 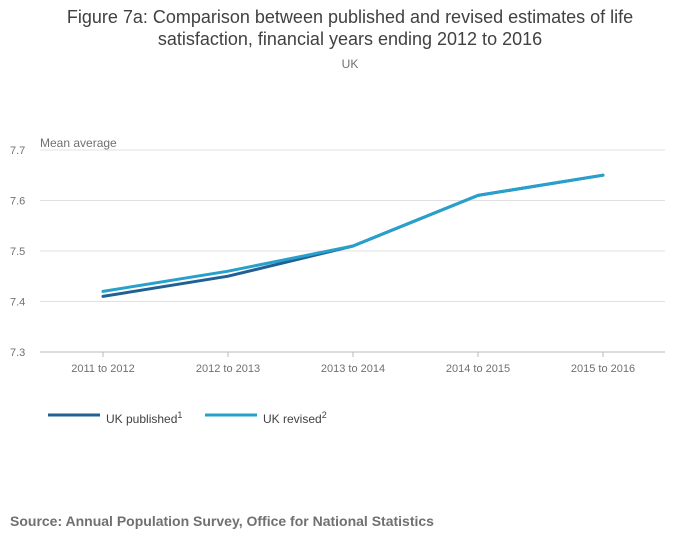 What do you see at coordinates (17, 252) in the screenshot?
I see `y-tick-label: 7.5` at bounding box center [17, 252].